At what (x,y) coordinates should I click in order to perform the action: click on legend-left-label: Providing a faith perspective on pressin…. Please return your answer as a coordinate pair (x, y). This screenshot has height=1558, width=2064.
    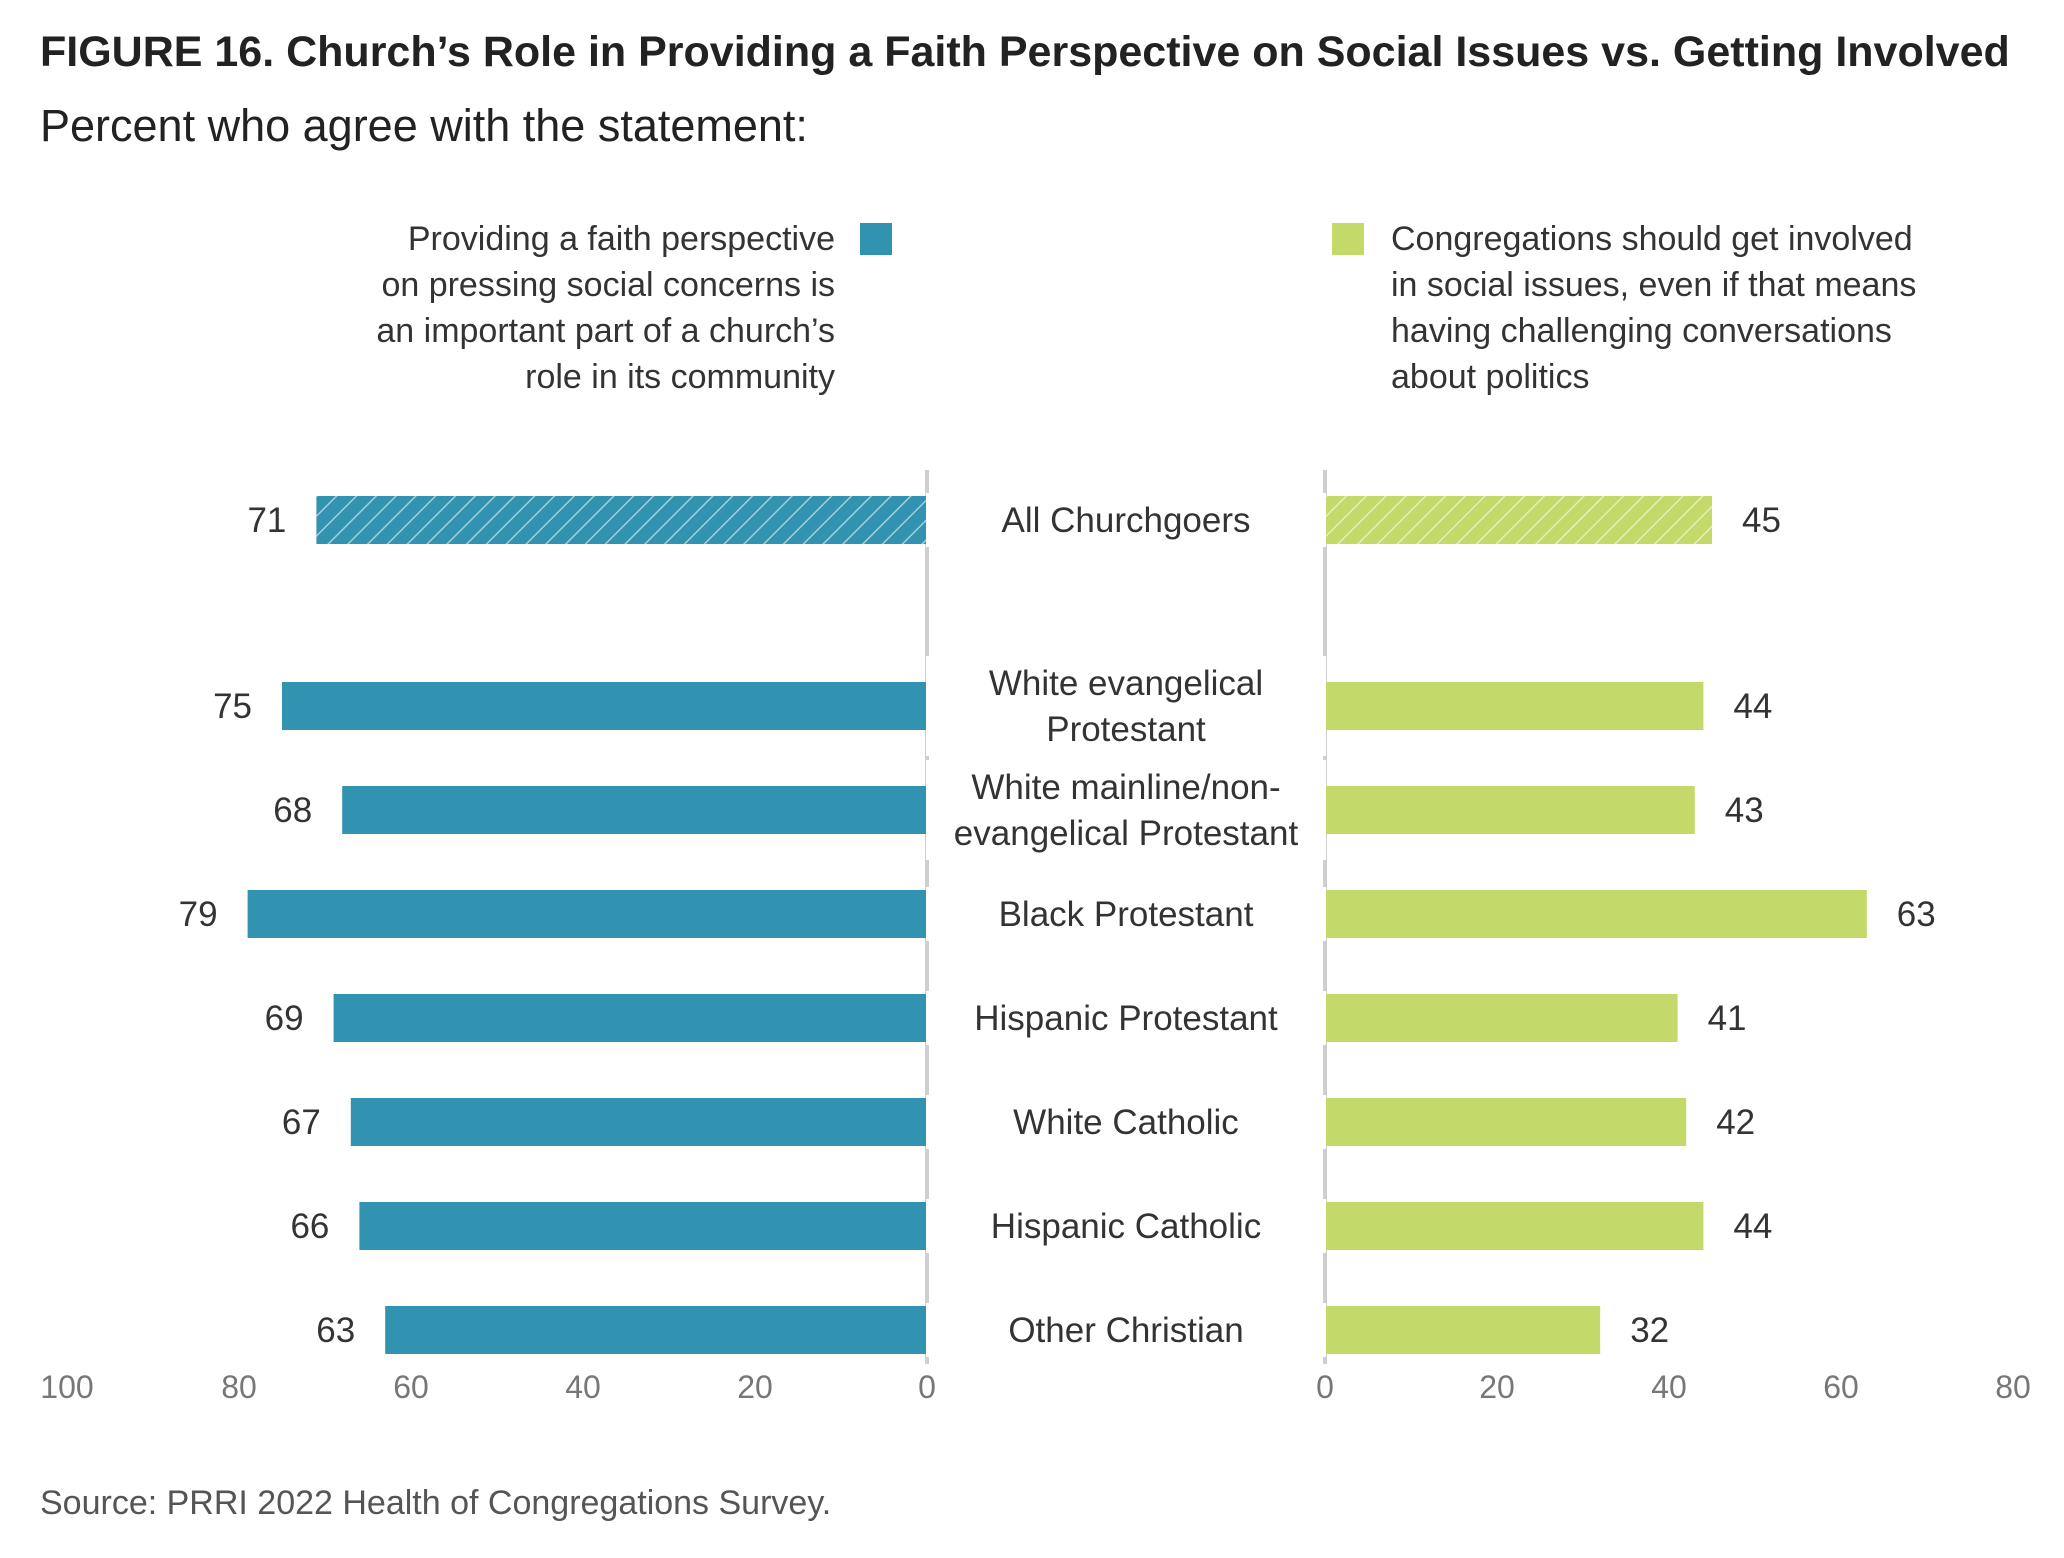
    Looking at the image, I should click on (605, 308).